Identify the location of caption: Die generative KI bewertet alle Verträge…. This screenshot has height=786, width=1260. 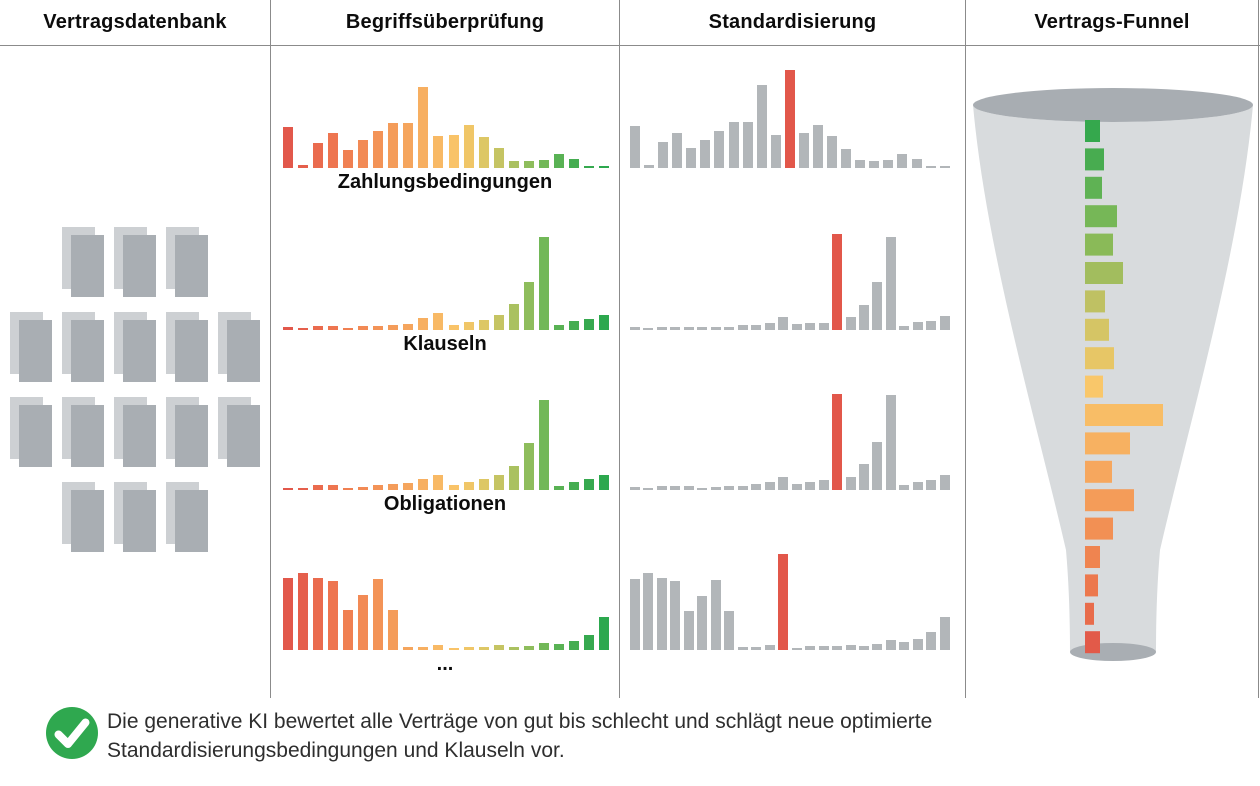
(591, 735).